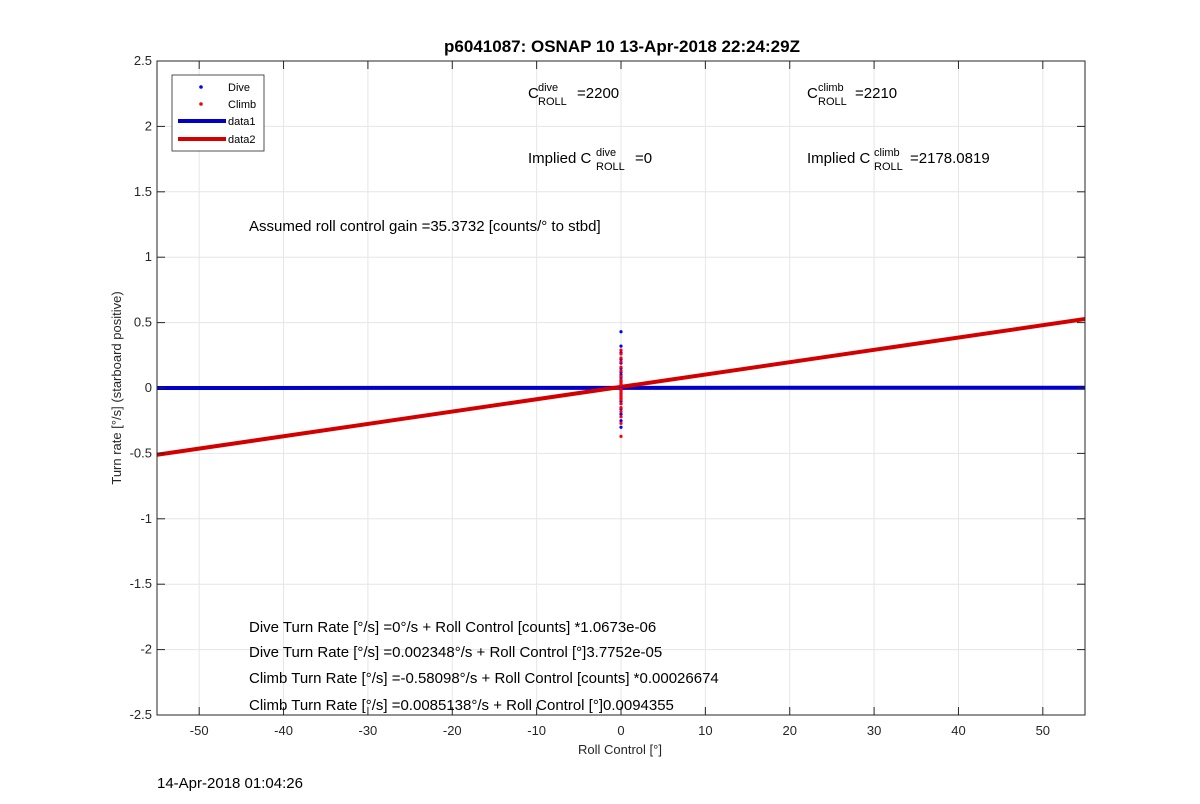  What do you see at coordinates (610, 167) in the screenshot?
I see `implied-dive-sub: ROLL` at bounding box center [610, 167].